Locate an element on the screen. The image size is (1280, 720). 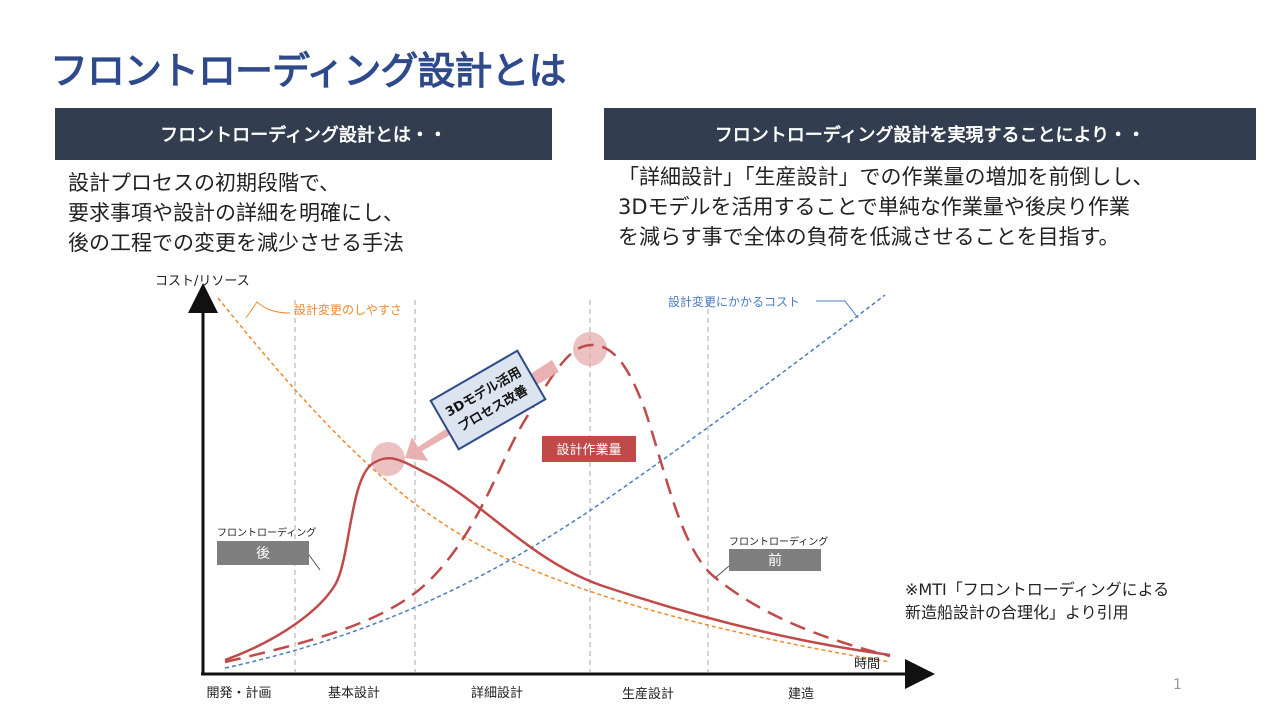
work-volume-label-box is located at coordinates (589, 449).